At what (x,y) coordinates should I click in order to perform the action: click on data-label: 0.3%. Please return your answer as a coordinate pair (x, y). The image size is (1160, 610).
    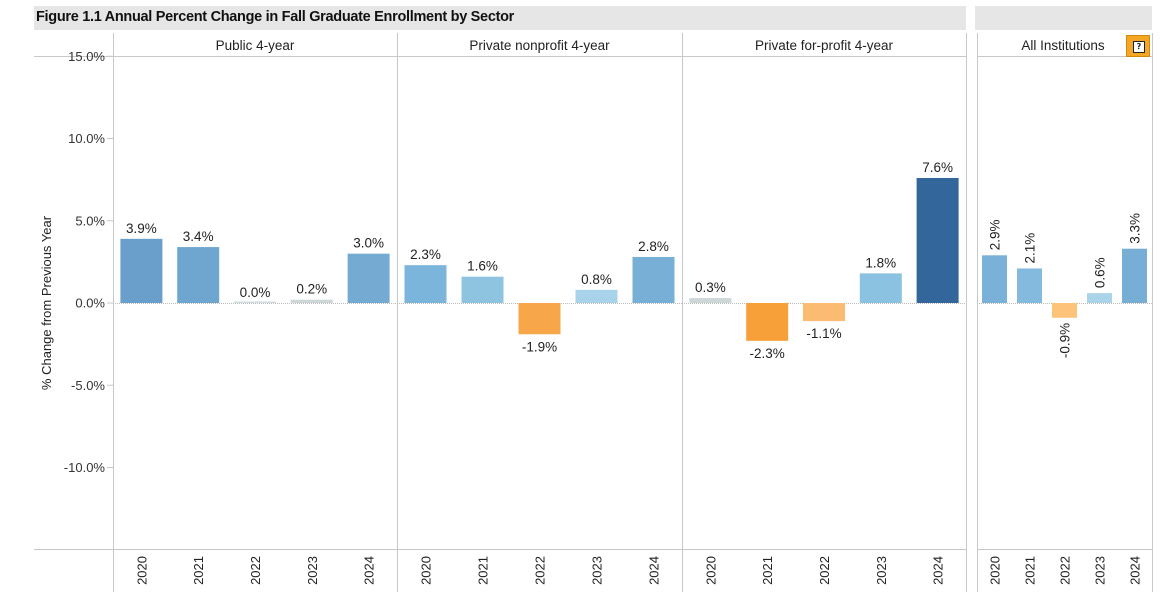
    Looking at the image, I should click on (710, 287).